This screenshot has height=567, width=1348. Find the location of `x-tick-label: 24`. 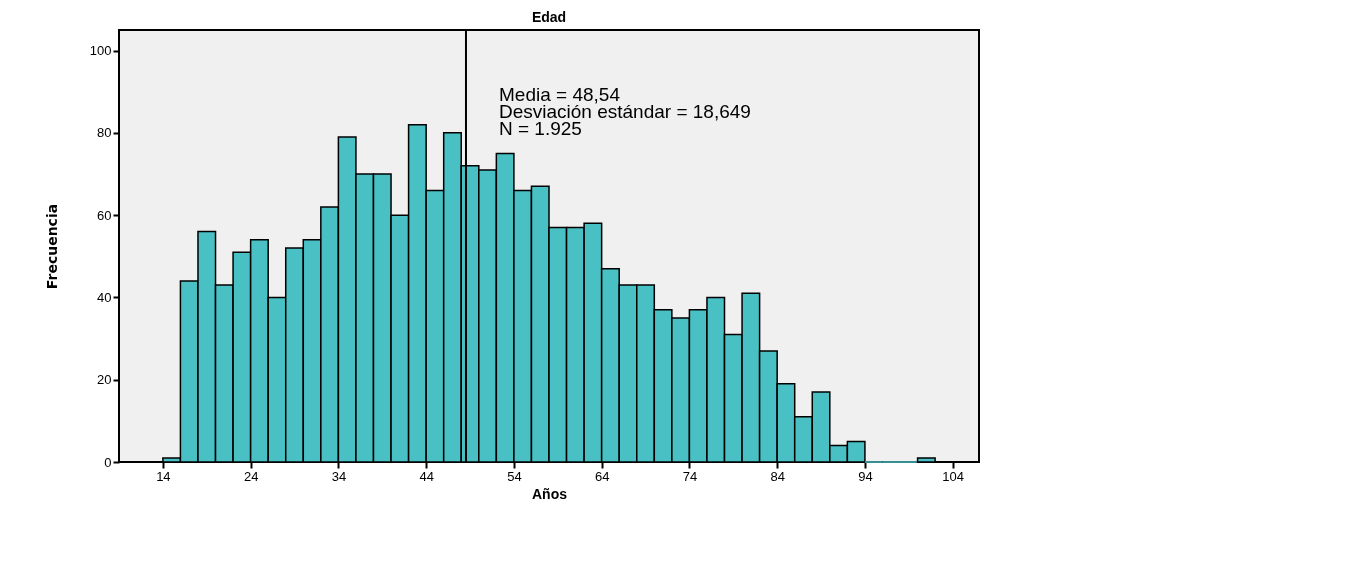

x-tick-label: 24 is located at coordinates (251, 476).